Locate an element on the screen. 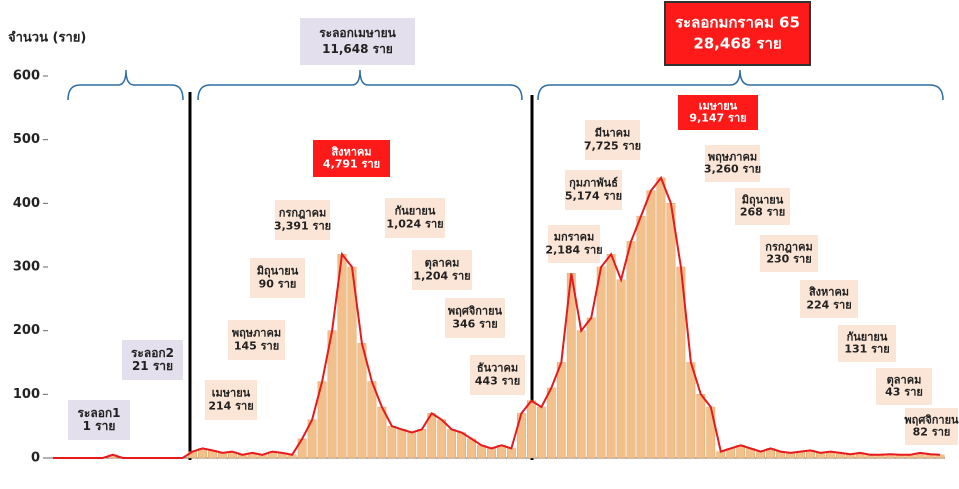 This screenshot has height=489, width=959. annotation-text: ระลอก1 is located at coordinates (98, 413).